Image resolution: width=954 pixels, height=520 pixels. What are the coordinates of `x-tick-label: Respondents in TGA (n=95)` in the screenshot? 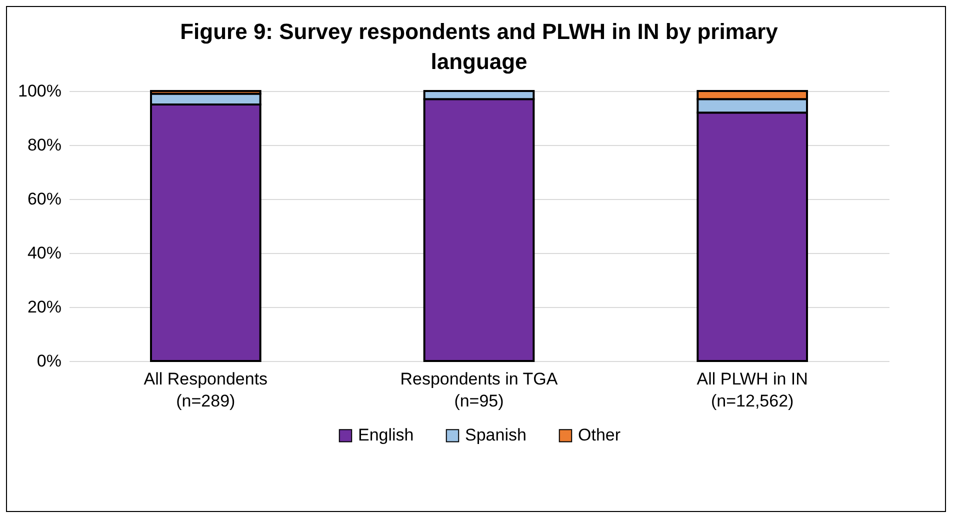 It's located at (479, 390).